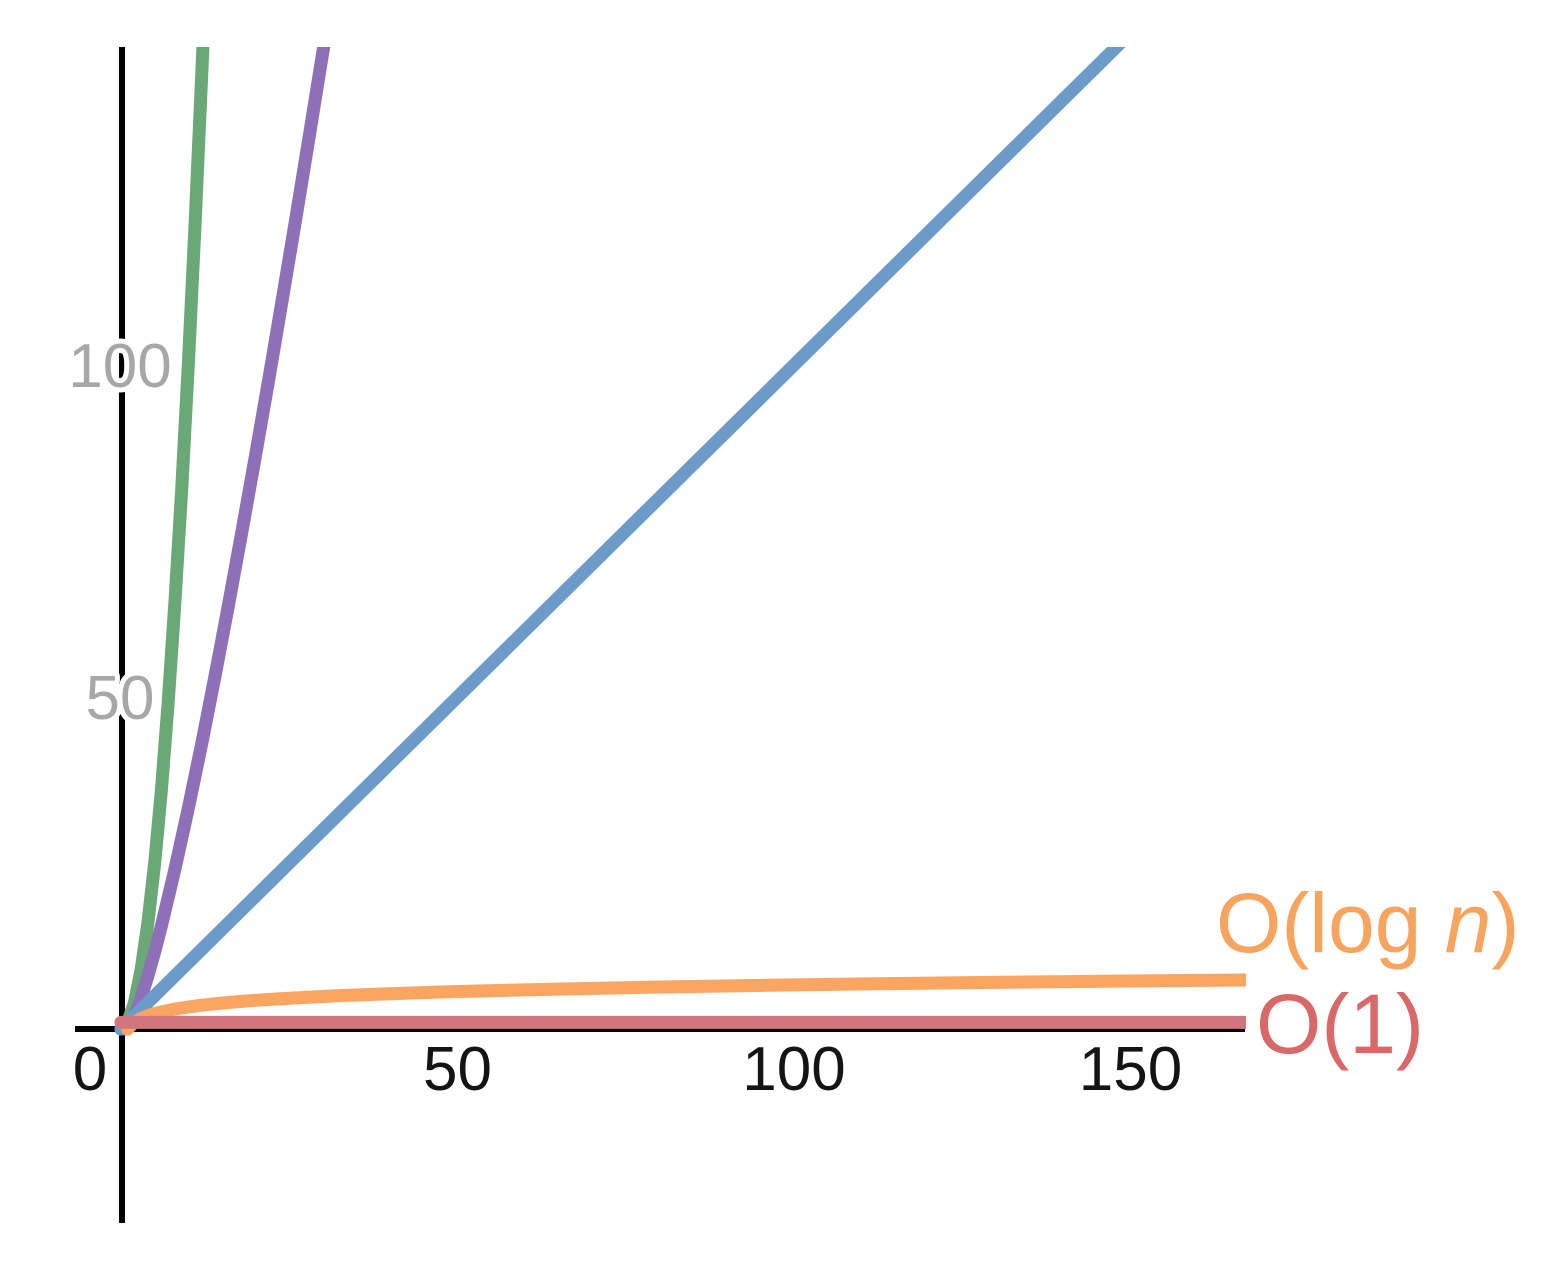 The image size is (1556, 1264). Describe the element at coordinates (793, 1069) in the screenshot. I see `x-tick-label-100: 100` at that location.